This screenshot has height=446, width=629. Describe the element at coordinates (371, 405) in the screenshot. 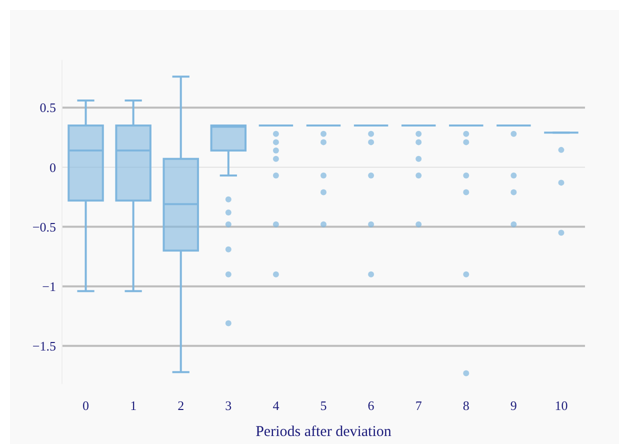

I see `x-tick-label: 6` at that location.